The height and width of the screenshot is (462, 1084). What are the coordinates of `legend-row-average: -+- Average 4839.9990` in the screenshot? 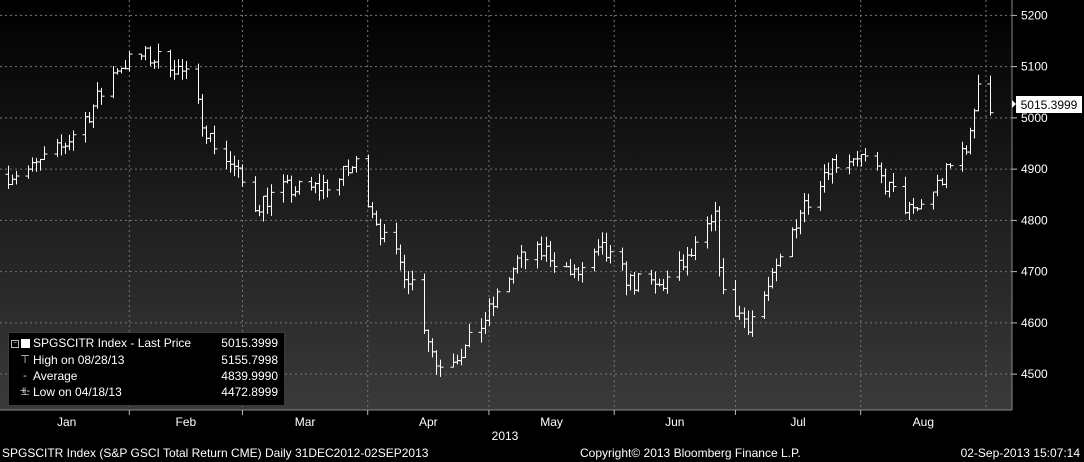 It's located at (146, 383).